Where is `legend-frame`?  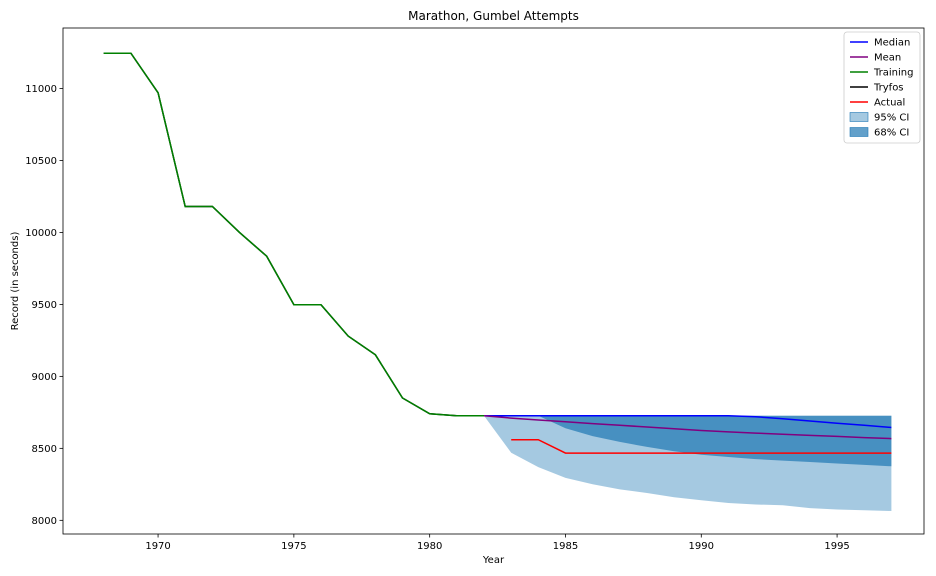 legend-frame is located at coordinates (882, 87).